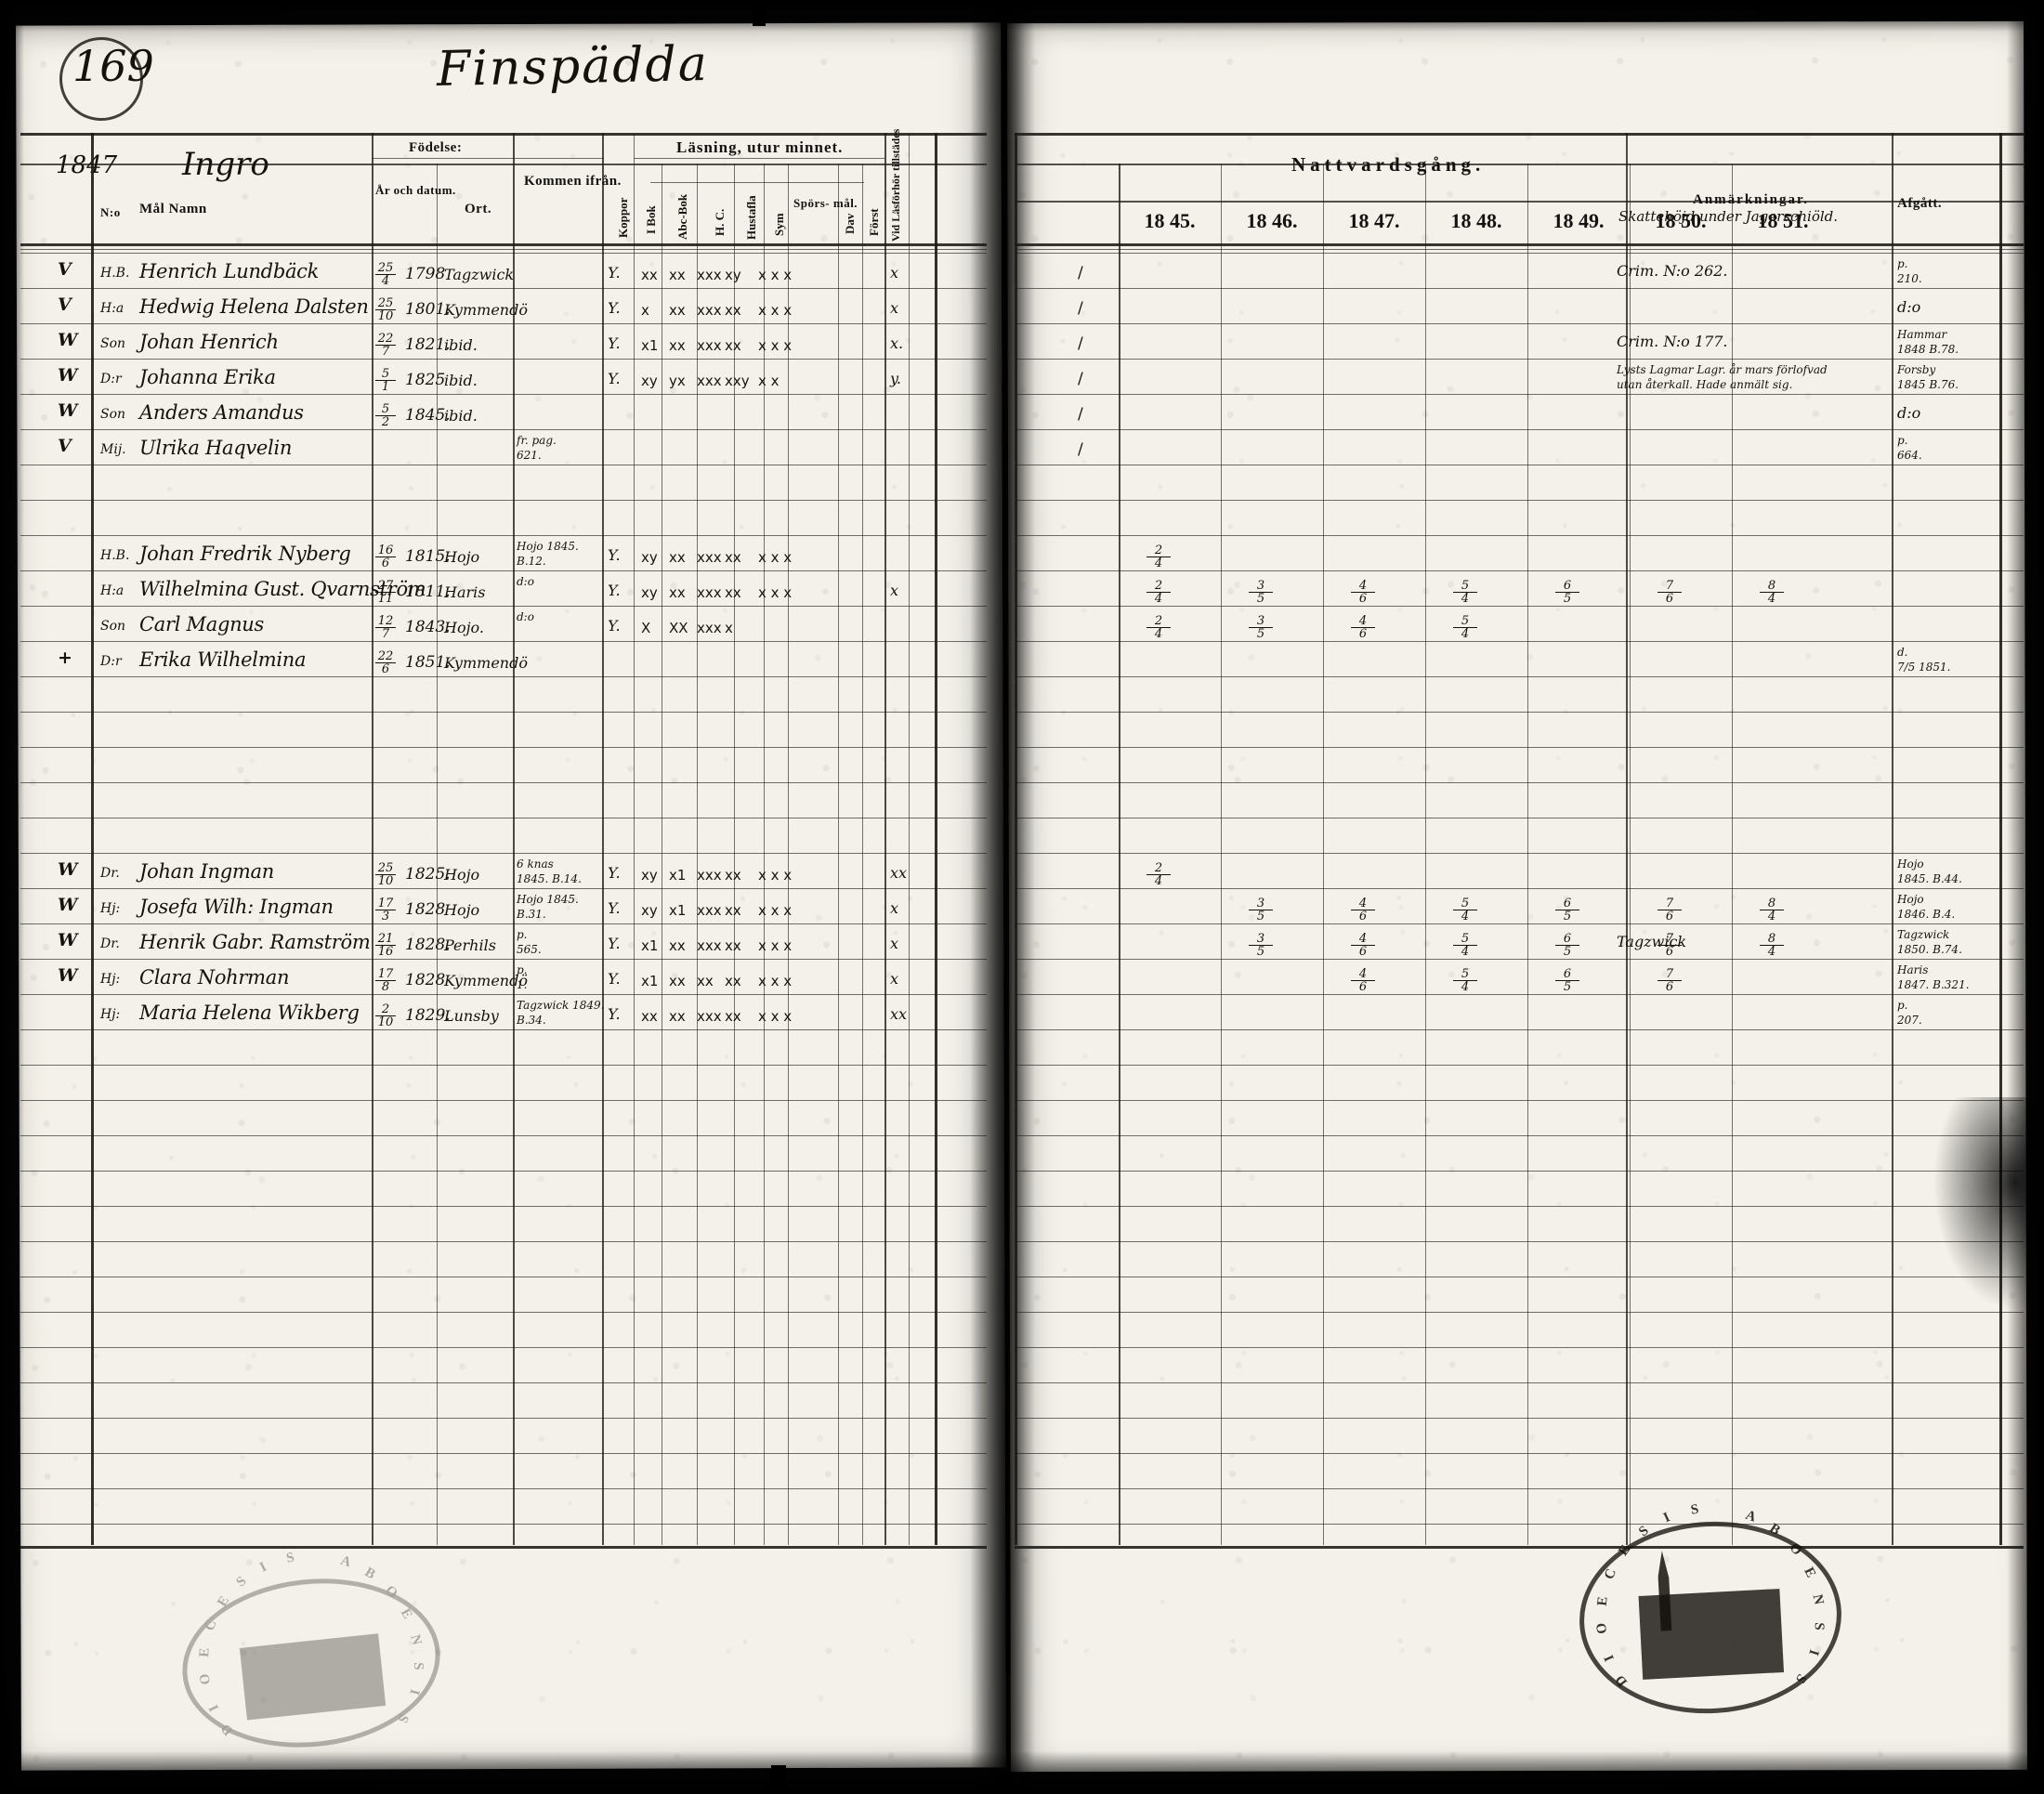 This screenshot has height=1794, width=2044. What do you see at coordinates (720, 222) in the screenshot?
I see `header-hc: H. C.` at bounding box center [720, 222].